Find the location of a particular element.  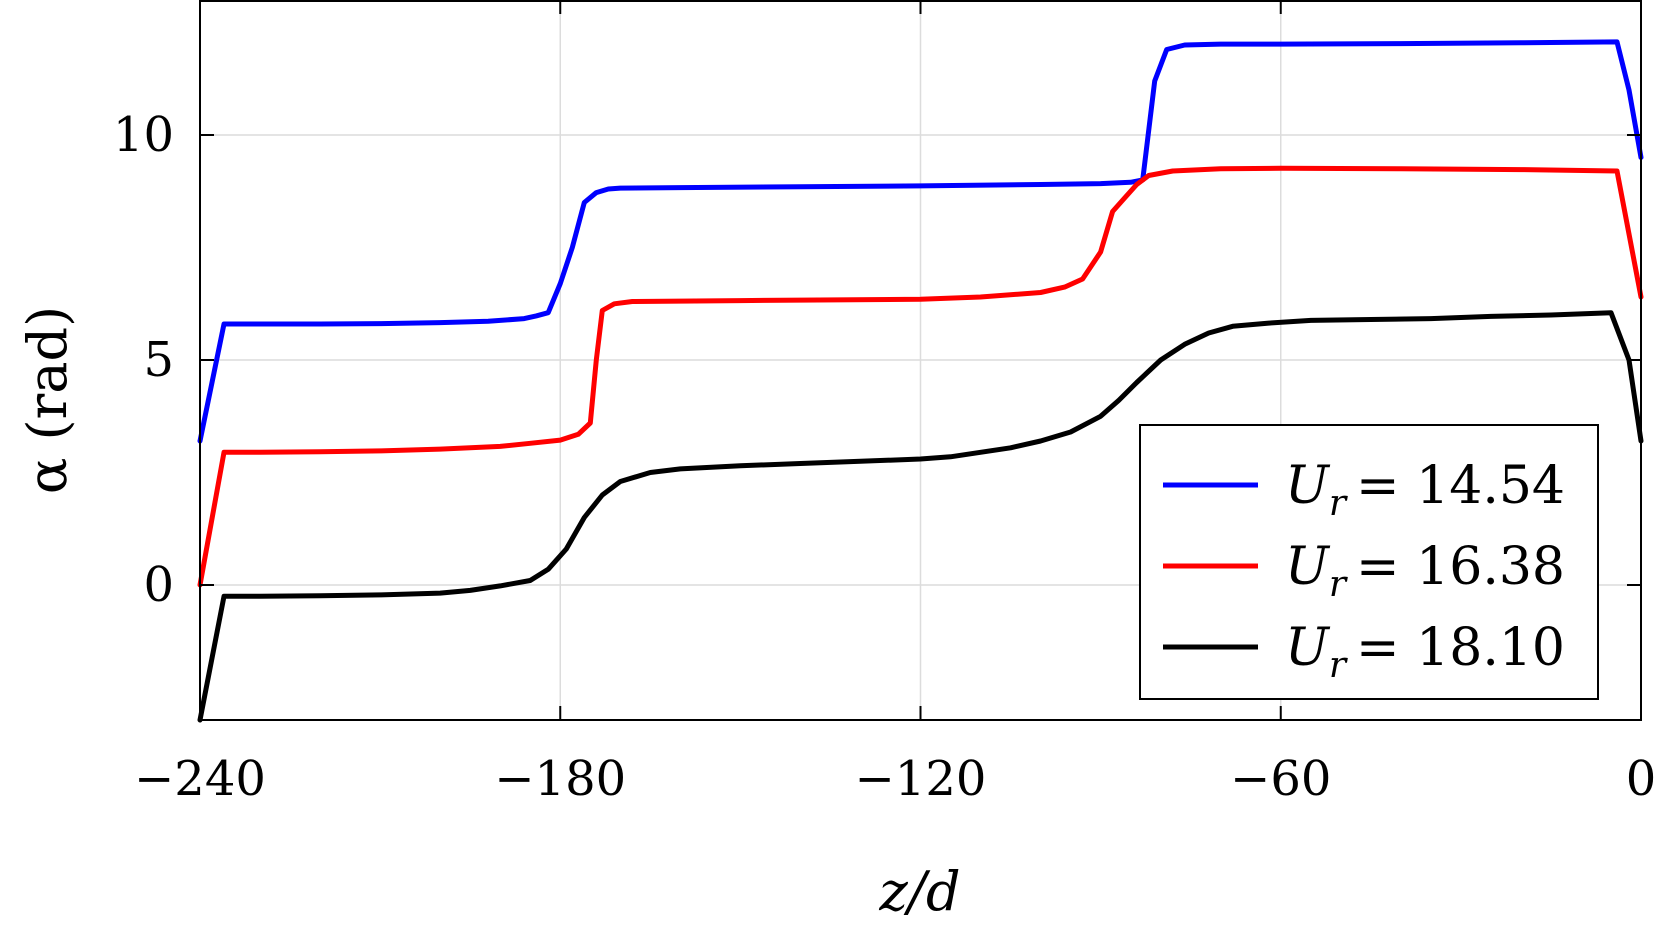

legend-entry: Ur = 14.54 is located at coordinates (1364, 490).